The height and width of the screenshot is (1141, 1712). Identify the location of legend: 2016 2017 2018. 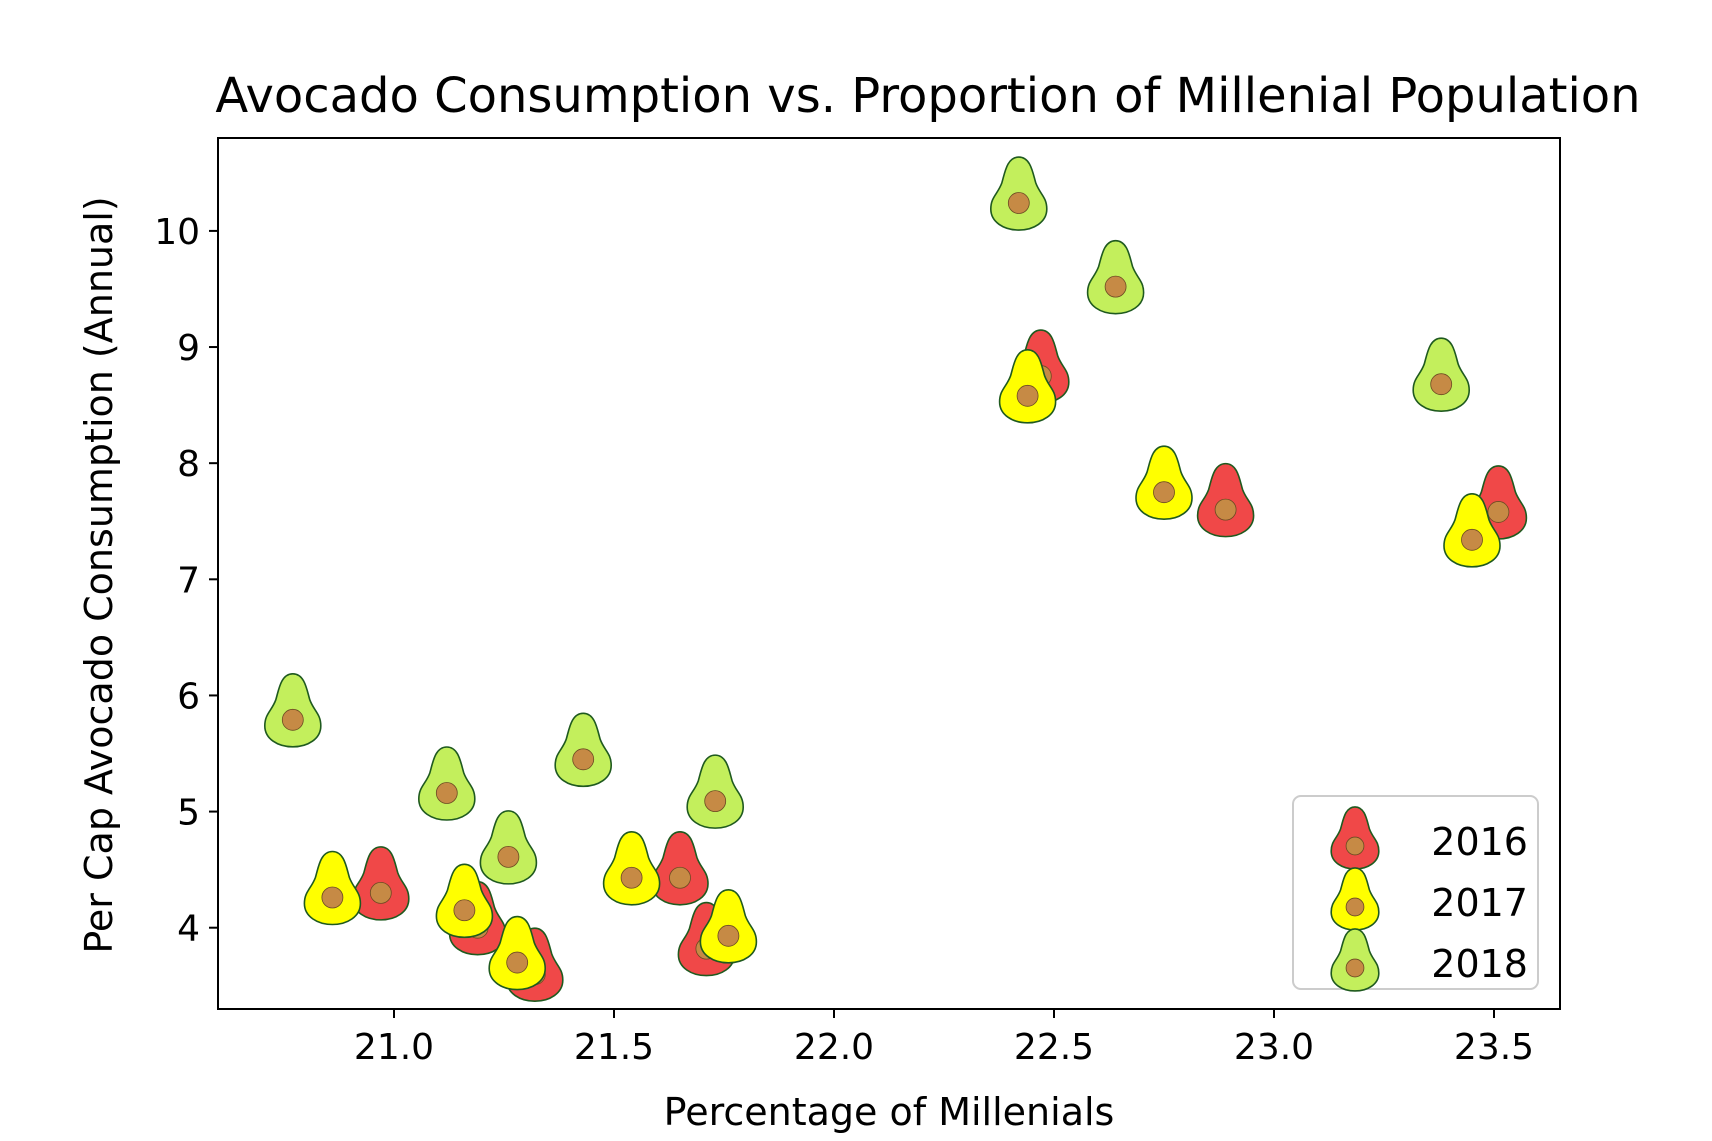
(1415, 893).